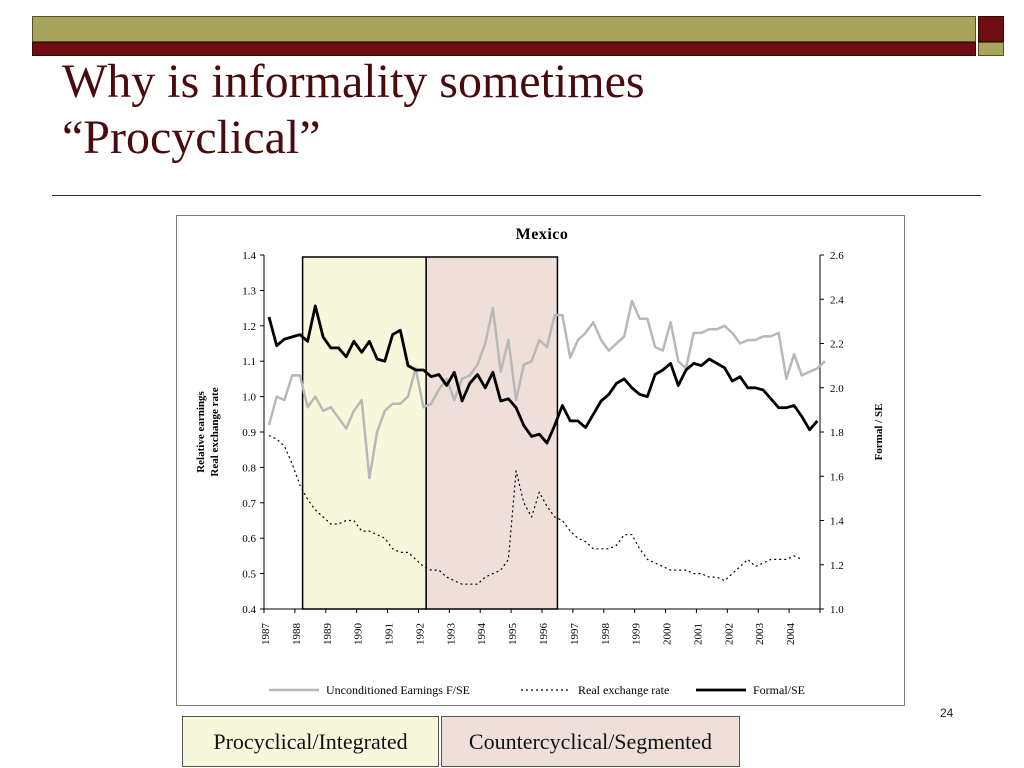 The height and width of the screenshot is (768, 1024). What do you see at coordinates (516, 195) in the screenshot?
I see `title-divider` at bounding box center [516, 195].